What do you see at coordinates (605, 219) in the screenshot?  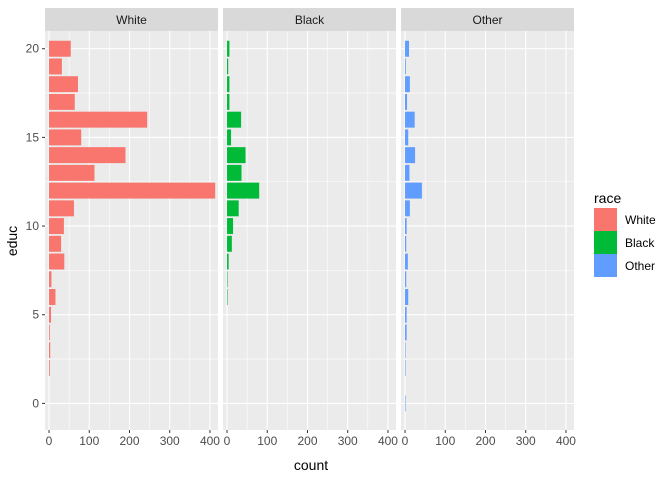 I see `legend-key-white` at bounding box center [605, 219].